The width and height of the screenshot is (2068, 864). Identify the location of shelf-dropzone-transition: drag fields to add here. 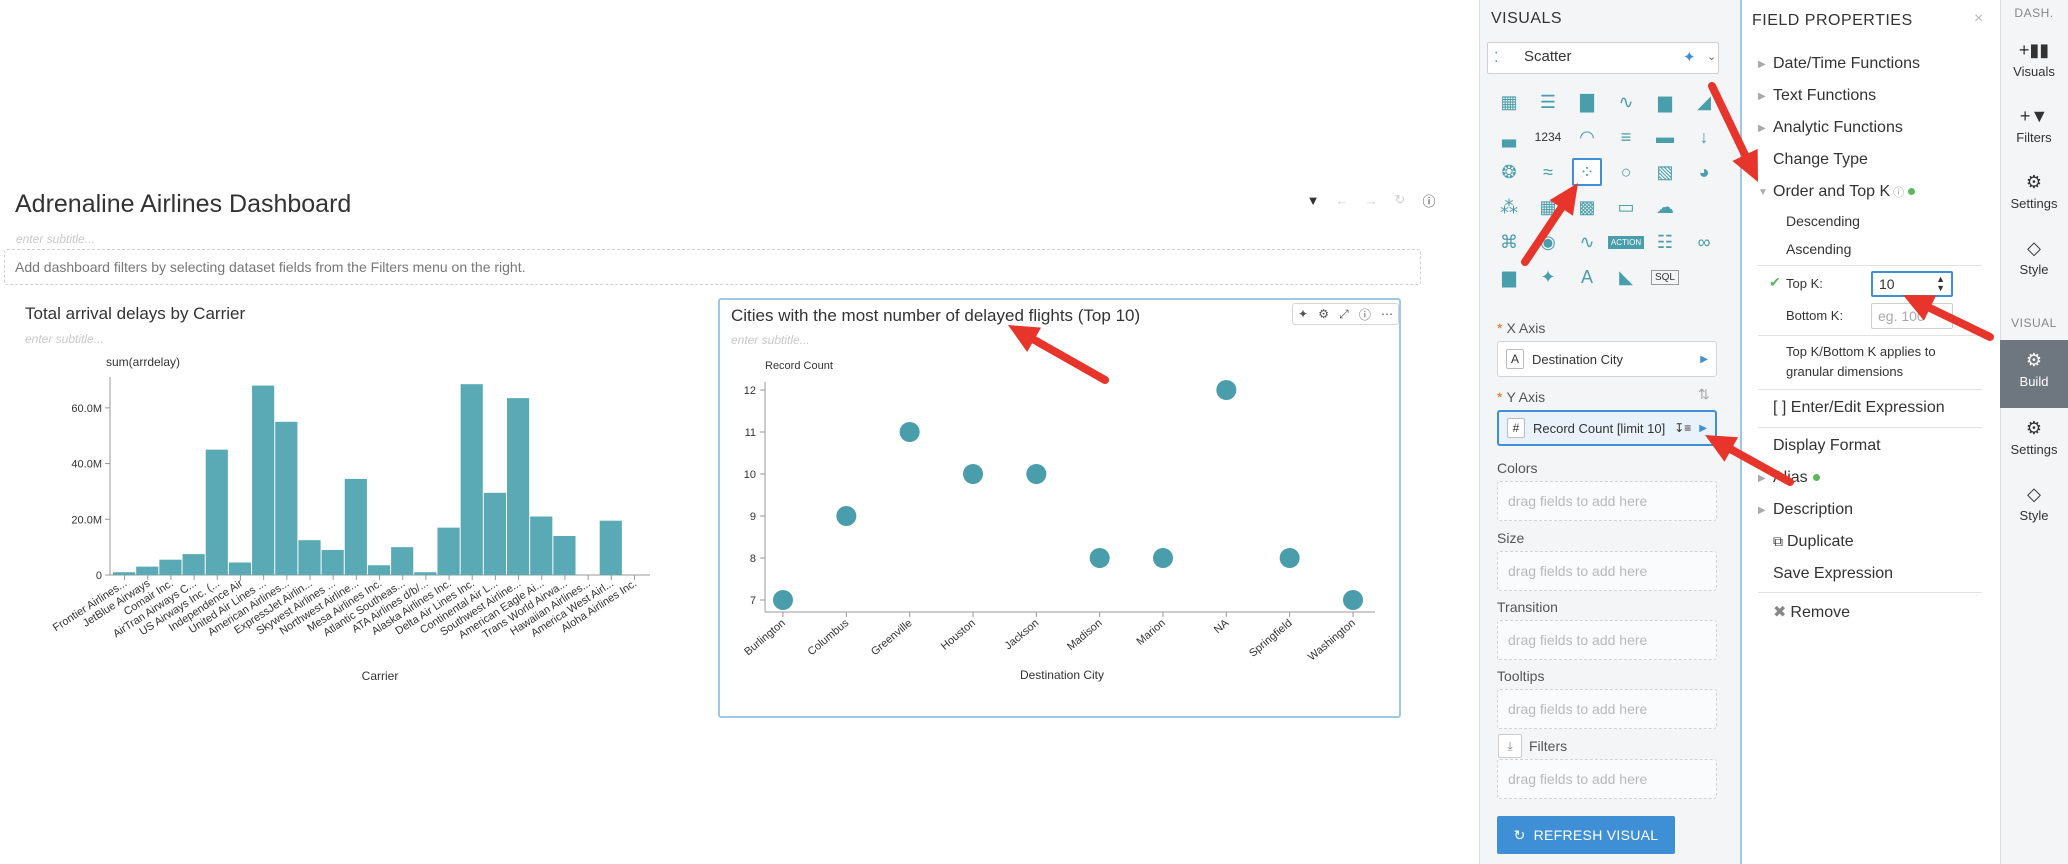
(1607, 640).